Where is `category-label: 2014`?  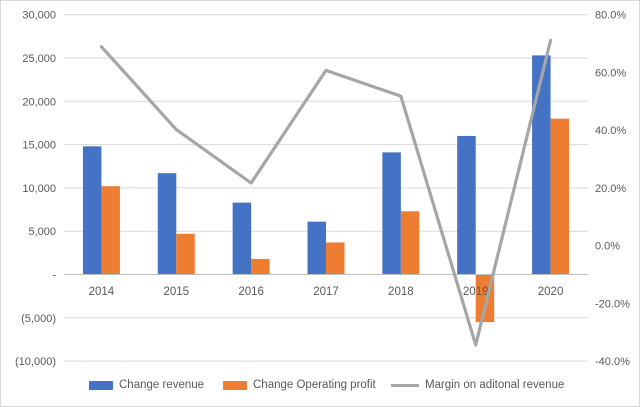
category-label: 2014 is located at coordinates (102, 292).